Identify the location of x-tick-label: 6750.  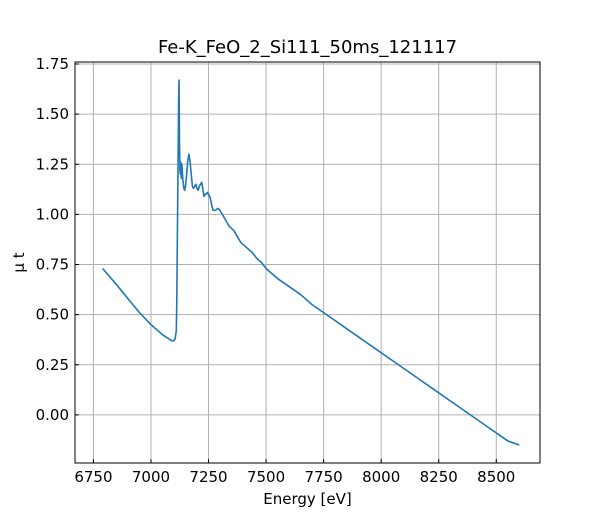
(93, 477).